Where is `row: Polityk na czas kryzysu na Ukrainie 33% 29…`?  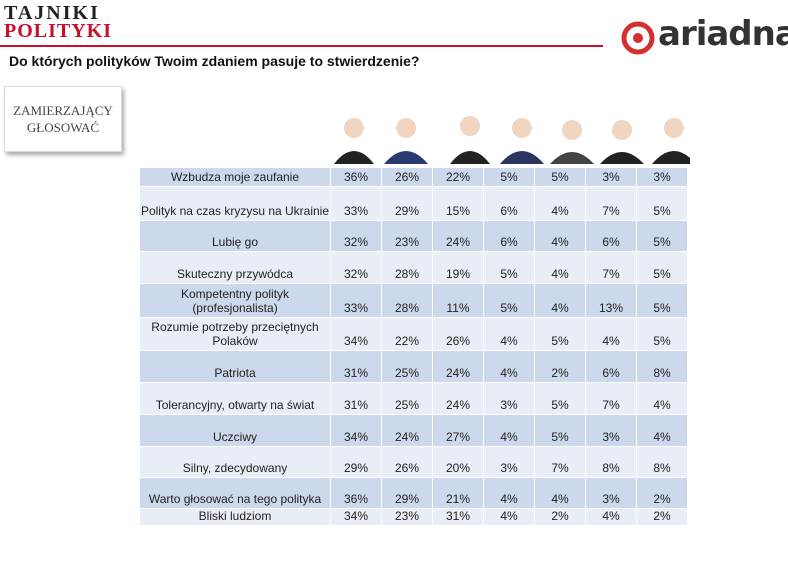 row: Polityk na czas kryzysu na Ukrainie 33% 29… is located at coordinates (414, 203).